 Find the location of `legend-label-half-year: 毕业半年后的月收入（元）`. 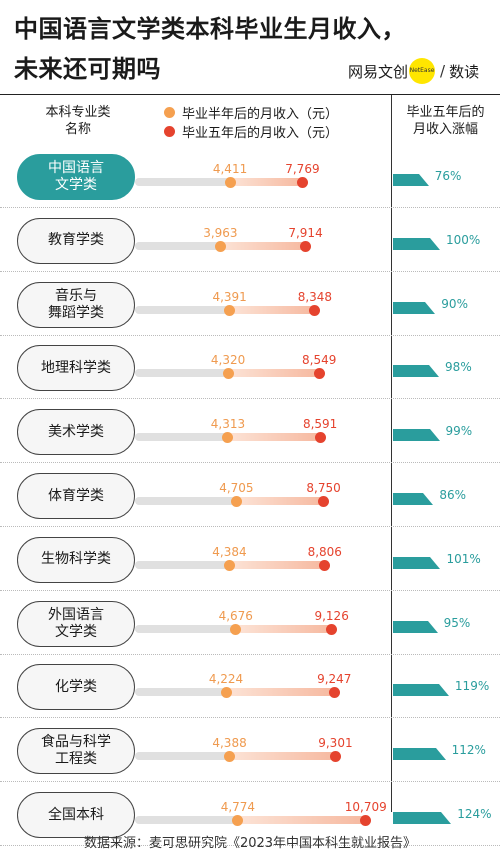

legend-label-half-year: 毕业半年后的月收入（元） is located at coordinates (260, 114).